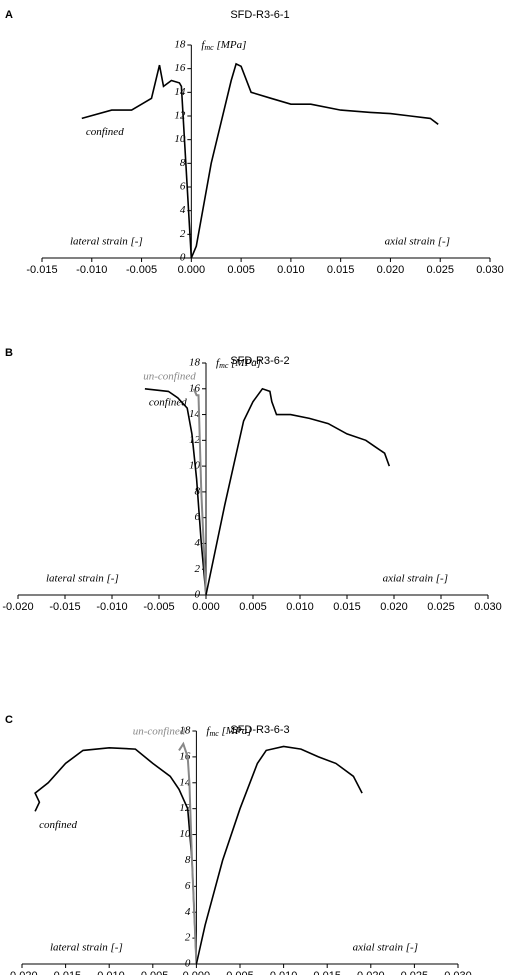  Describe the element at coordinates (9, 720) in the screenshot. I see `panel-label: C` at that location.